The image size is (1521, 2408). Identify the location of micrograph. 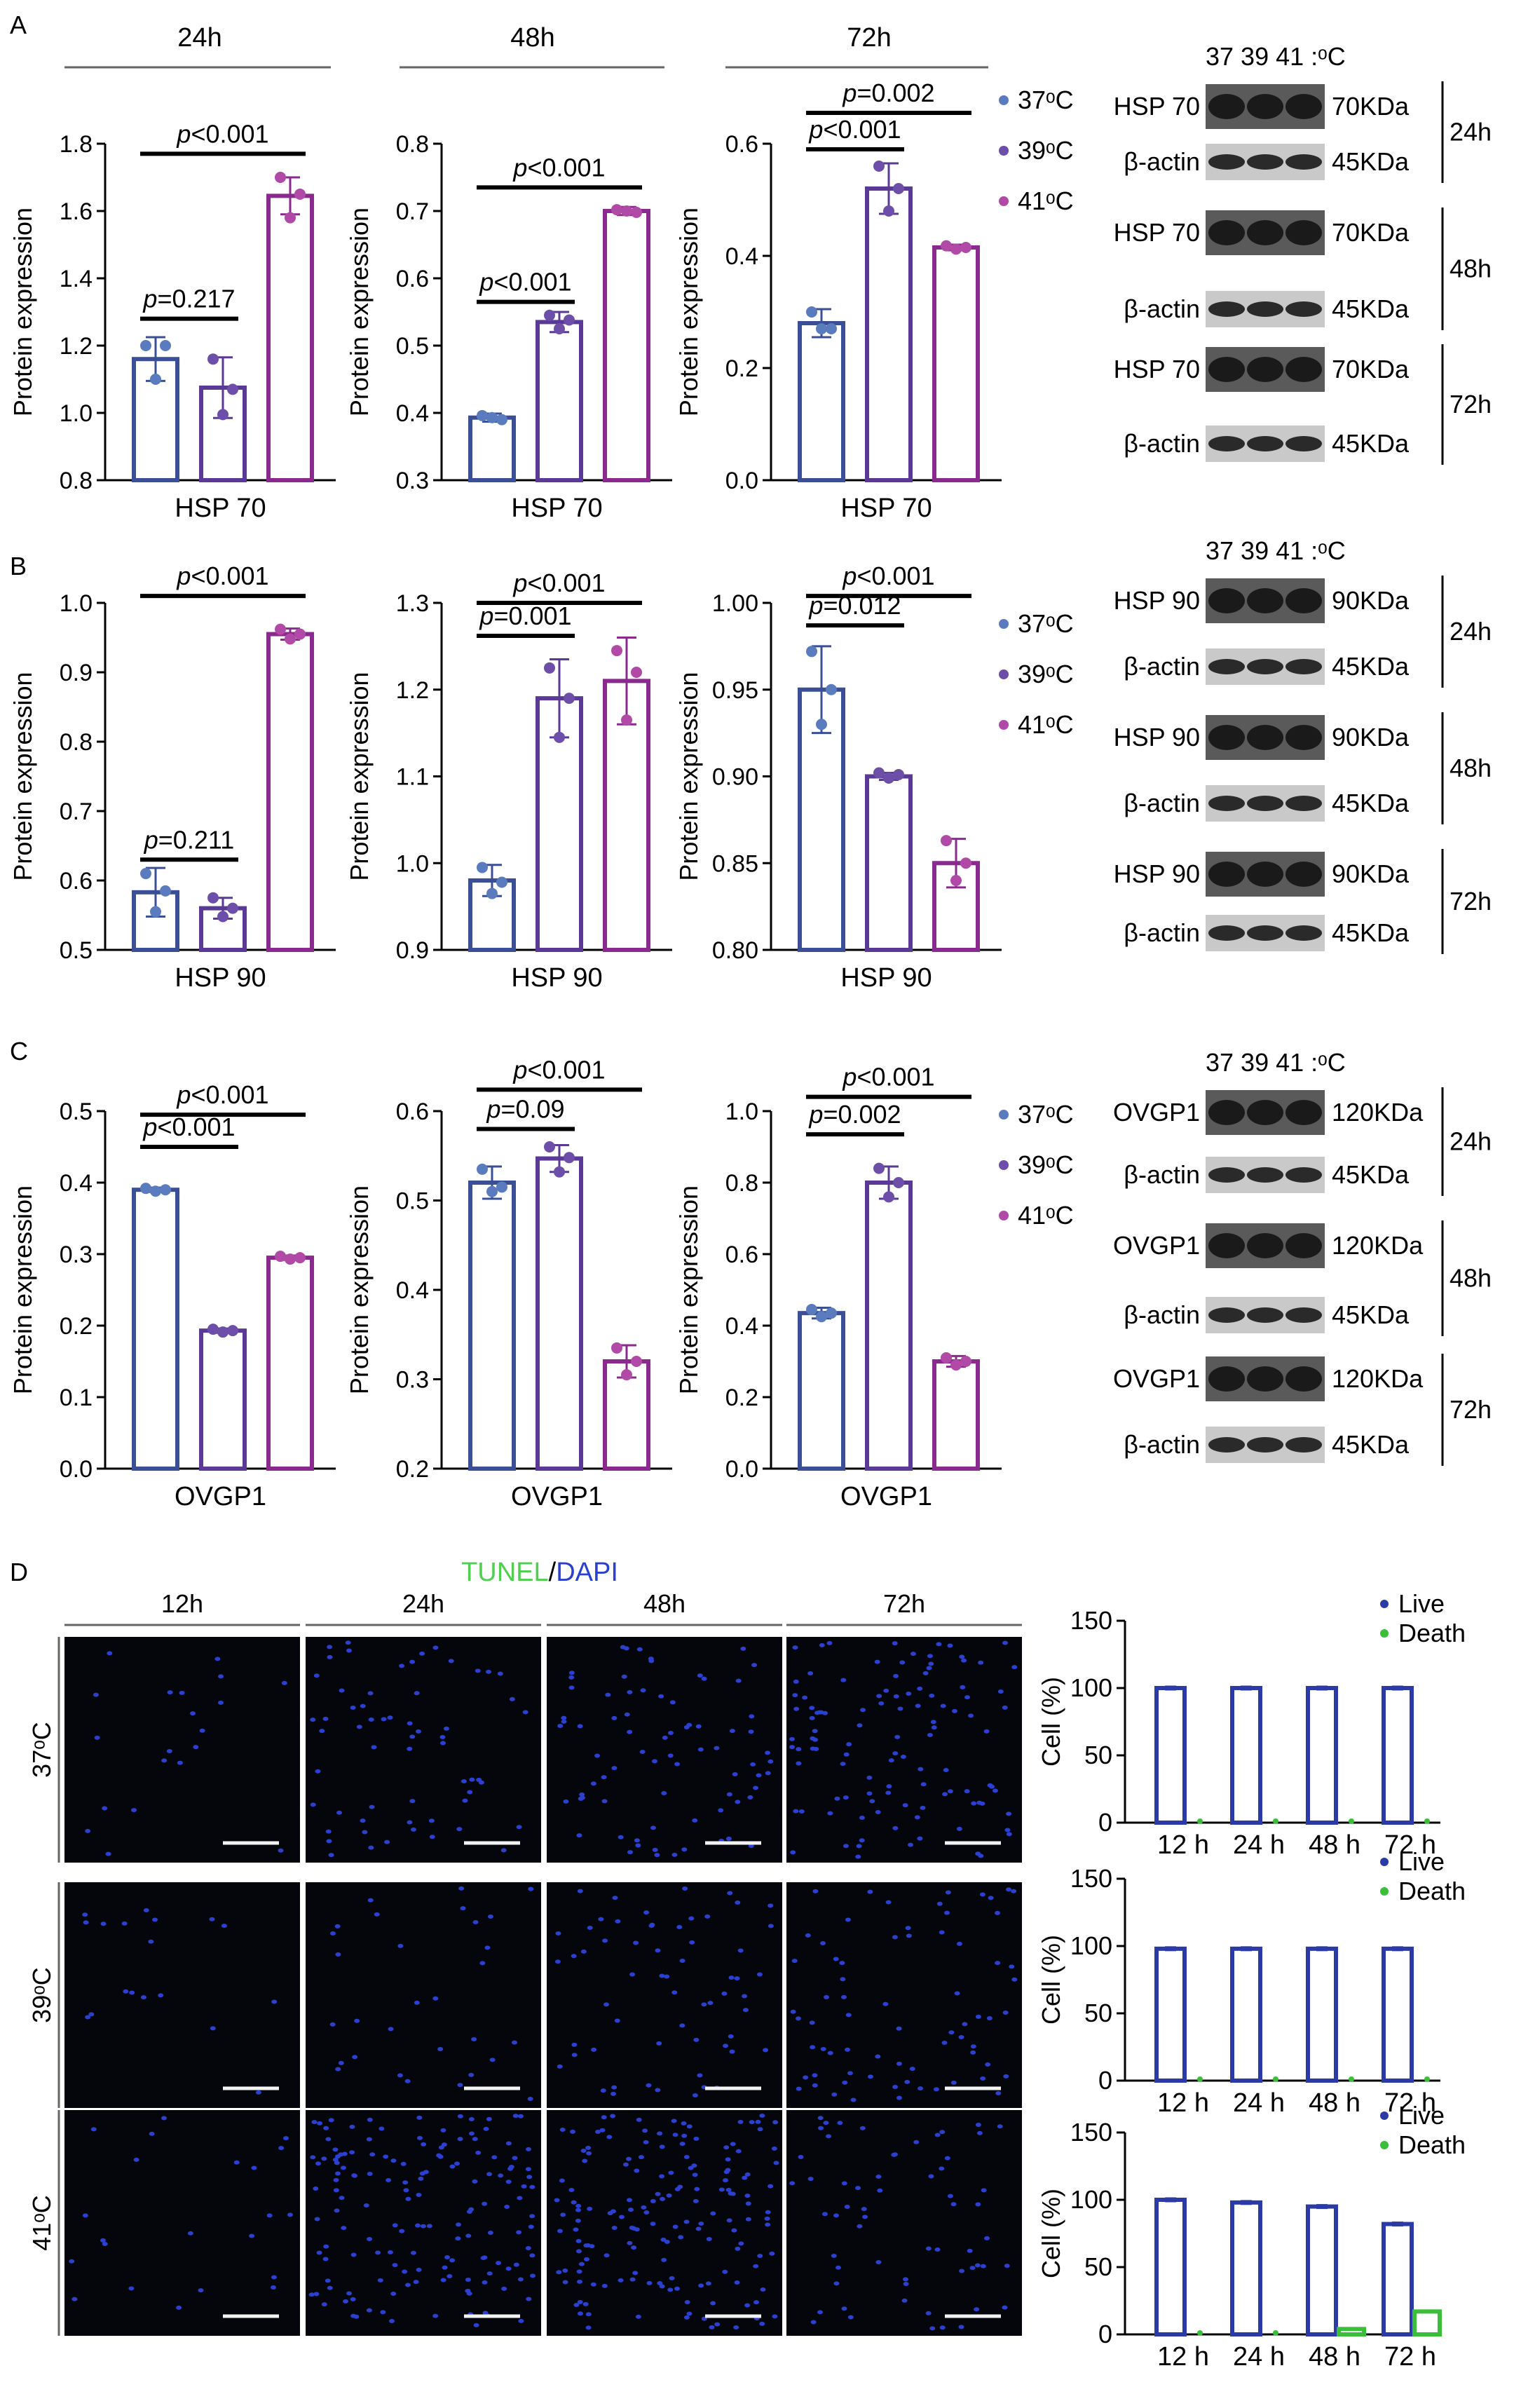
(182, 1750).